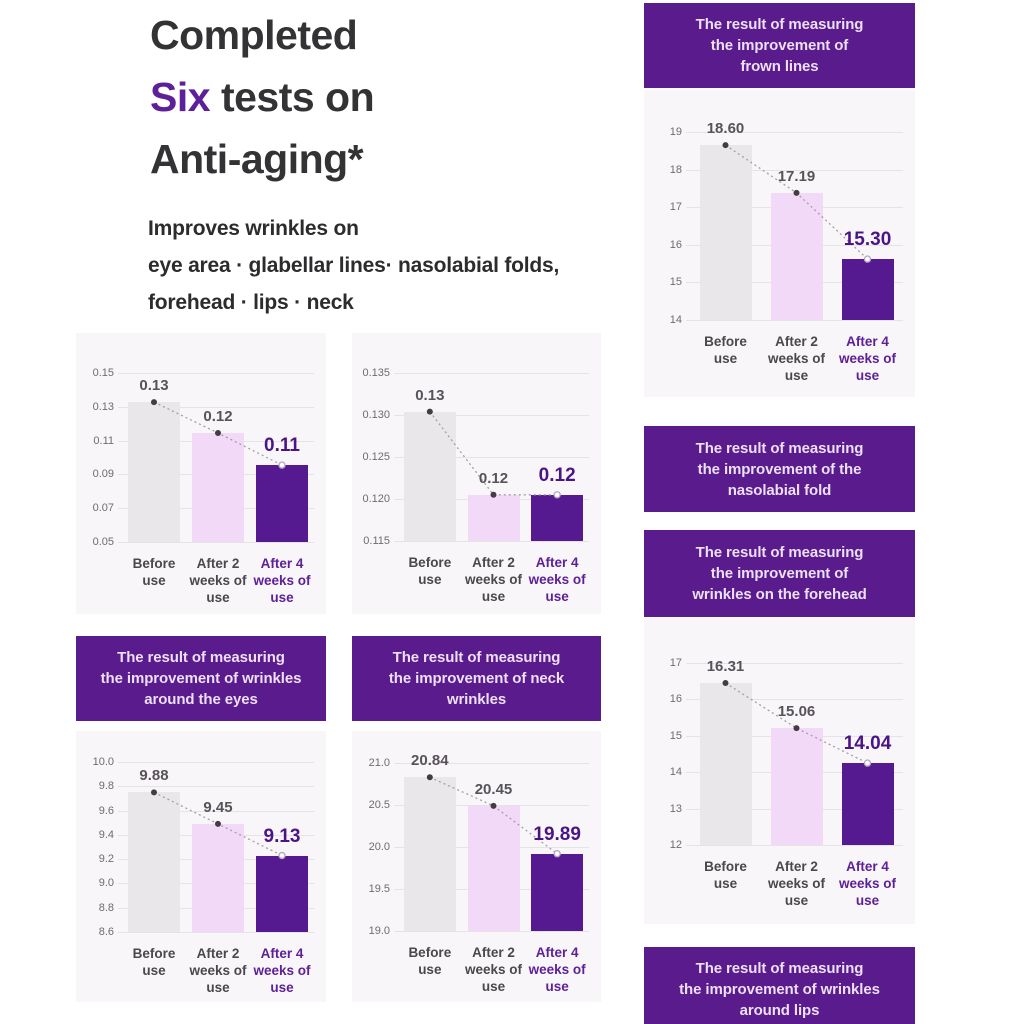 The width and height of the screenshot is (1024, 1024). What do you see at coordinates (725, 667) in the screenshot?
I see `value-label: 16.31` at bounding box center [725, 667].